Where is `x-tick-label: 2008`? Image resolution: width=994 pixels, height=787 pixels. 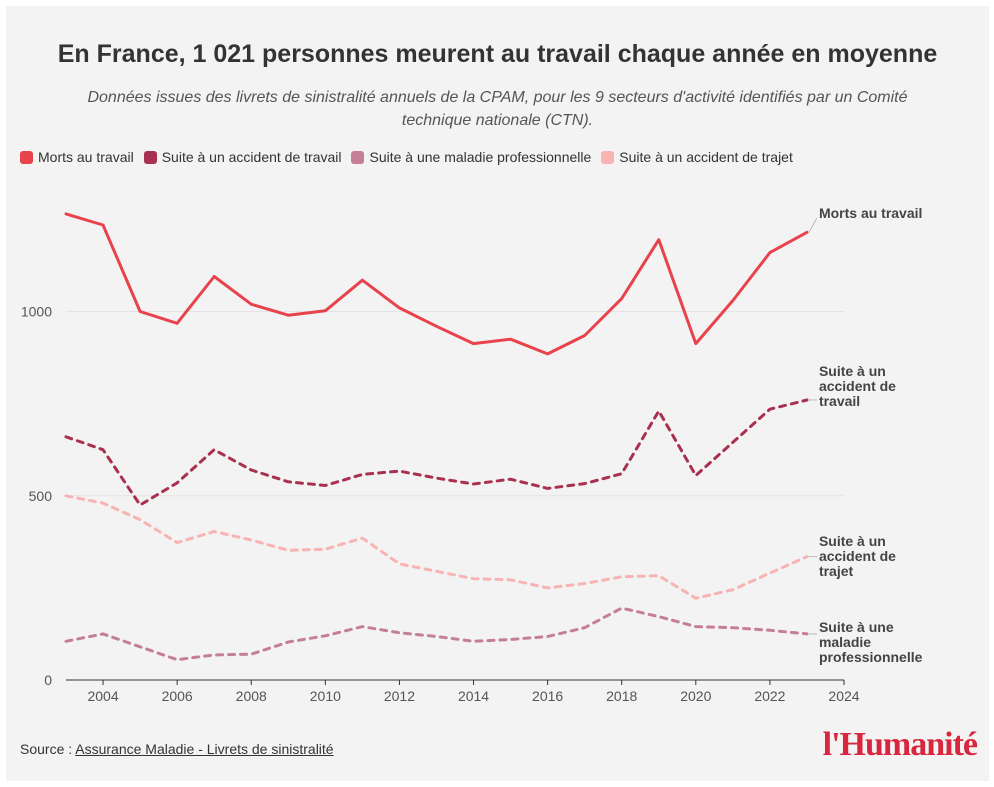
x-tick-label: 2008 is located at coordinates (251, 696).